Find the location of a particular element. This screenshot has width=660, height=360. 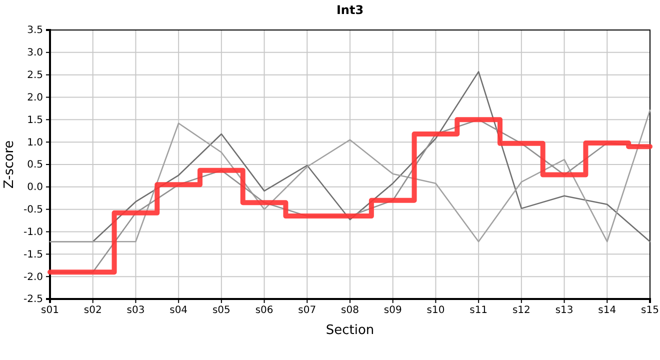

x-tick-label: s12 is located at coordinates (521, 310).